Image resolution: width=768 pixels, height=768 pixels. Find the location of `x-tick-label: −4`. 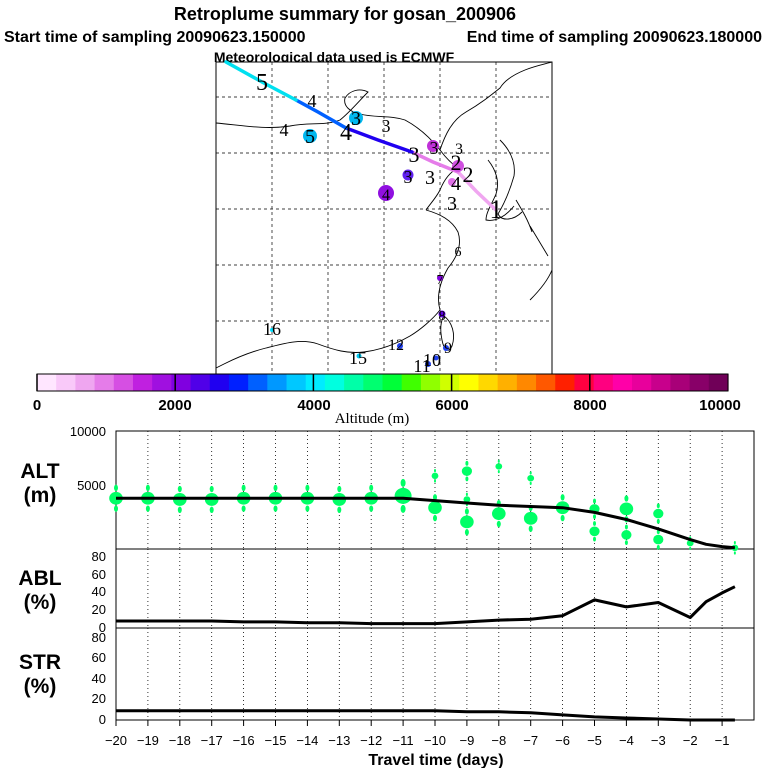

x-tick-label: −4 is located at coordinates (626, 740).